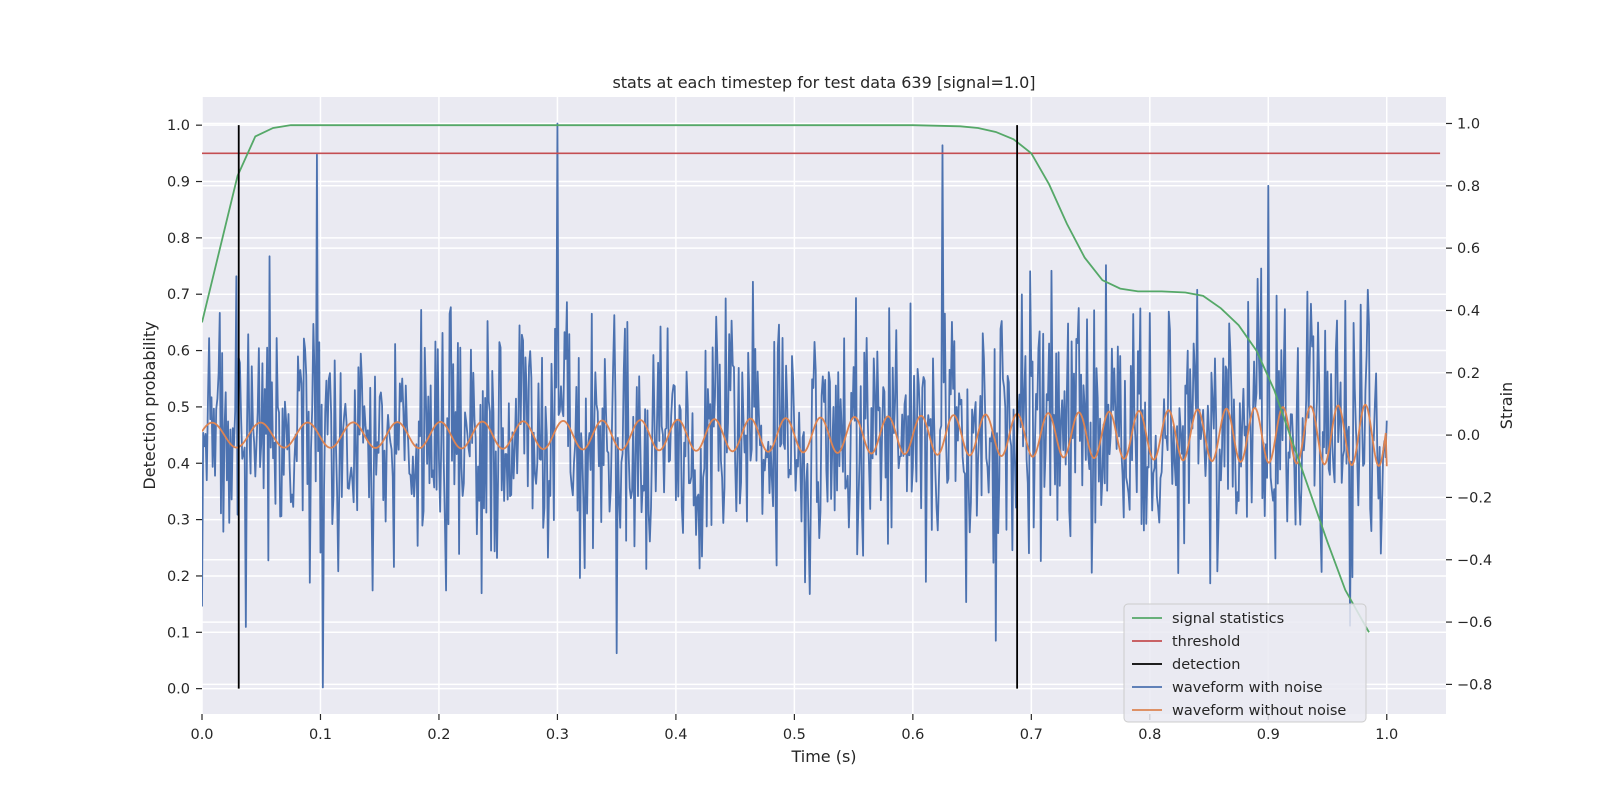 This screenshot has width=1600, height=800. I want to click on y-tick-label: 1.0, so click(178, 126).